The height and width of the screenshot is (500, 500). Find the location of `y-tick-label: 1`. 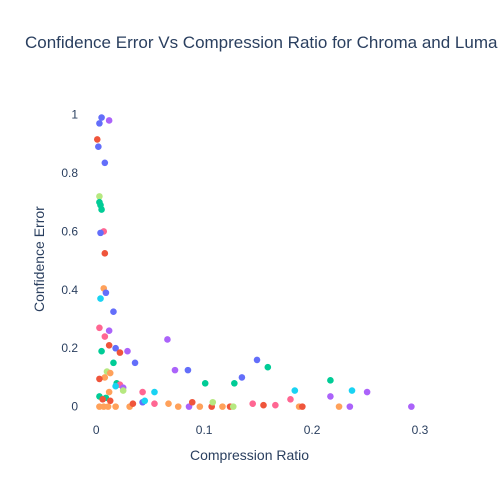

y-tick-label: 1 is located at coordinates (74, 115).